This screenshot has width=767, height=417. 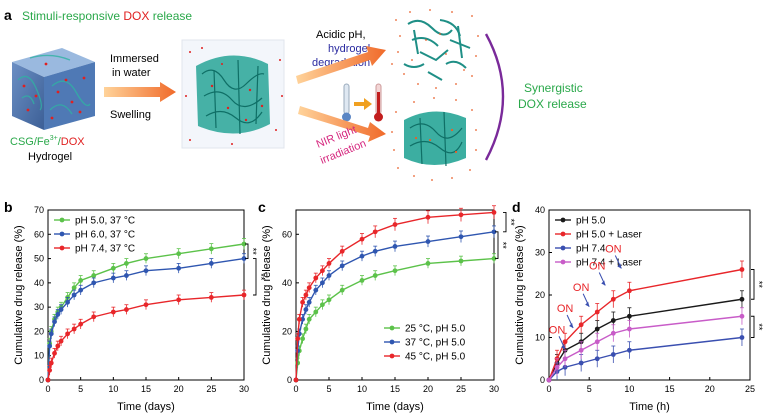 What do you see at coordinates (47, 141) in the screenshot?
I see `hydrogel-caption-1: CSG/Fe3+/DOX` at bounding box center [47, 141].